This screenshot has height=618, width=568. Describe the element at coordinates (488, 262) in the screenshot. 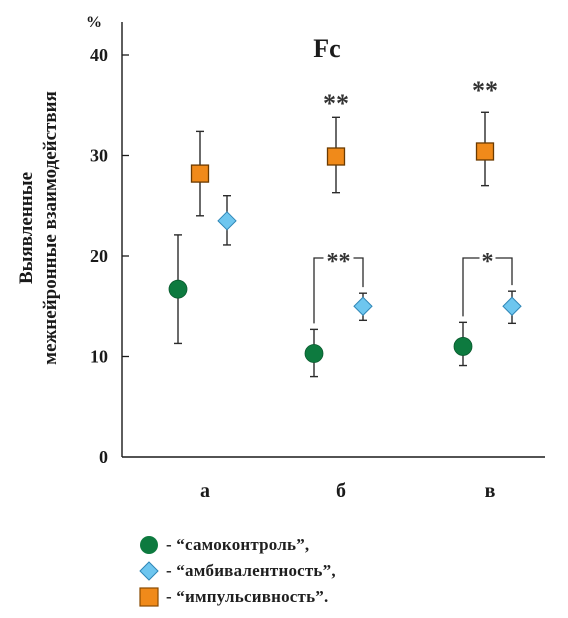

I see `significance-bracket-label: *` at that location.